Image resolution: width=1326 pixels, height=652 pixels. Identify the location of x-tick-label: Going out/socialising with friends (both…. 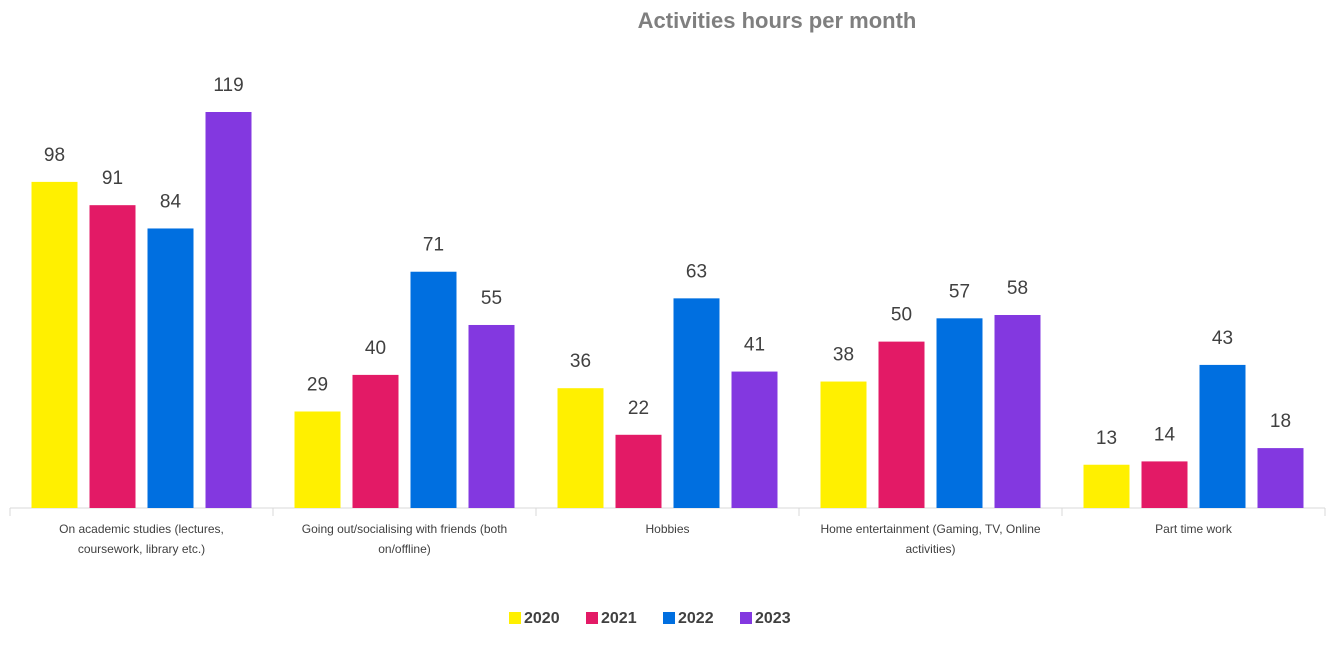
(404, 539).